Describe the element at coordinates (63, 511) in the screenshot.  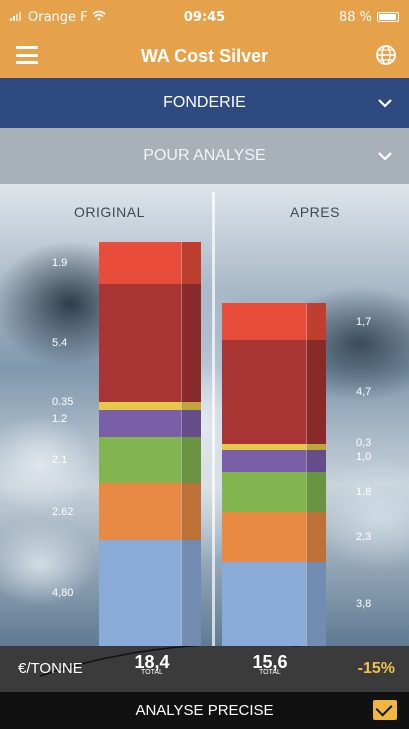
I see `value-label: 2.62` at that location.